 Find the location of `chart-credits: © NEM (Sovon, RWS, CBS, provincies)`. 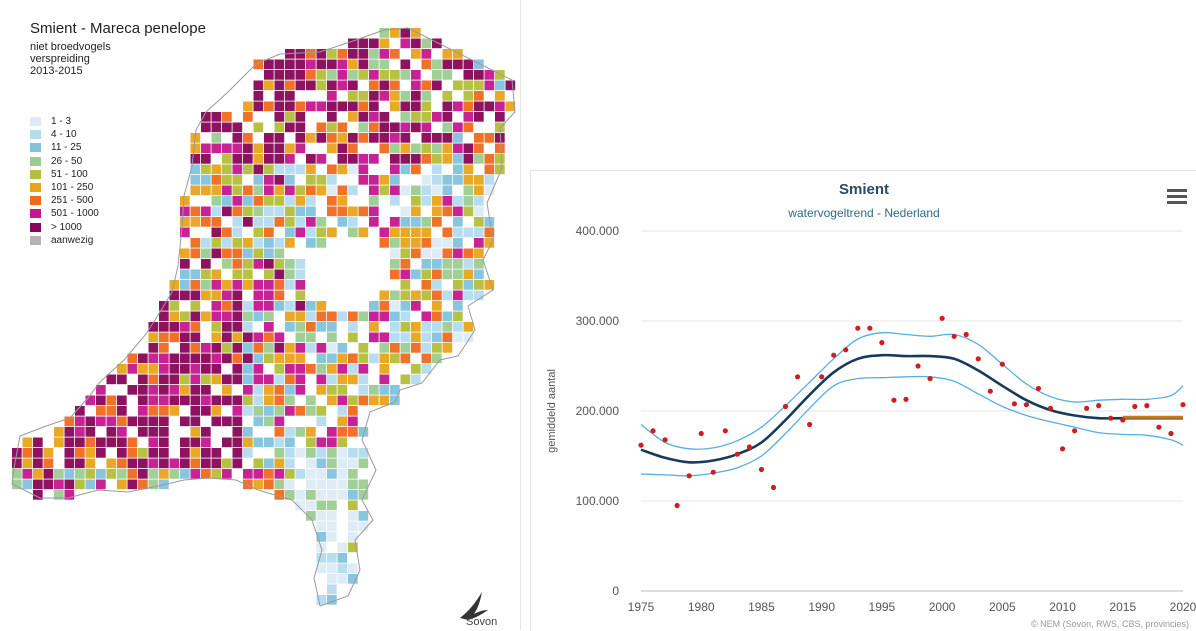

chart-credits: © NEM (Sovon, RWS, CBS, provincies) is located at coordinates (1109, 624).